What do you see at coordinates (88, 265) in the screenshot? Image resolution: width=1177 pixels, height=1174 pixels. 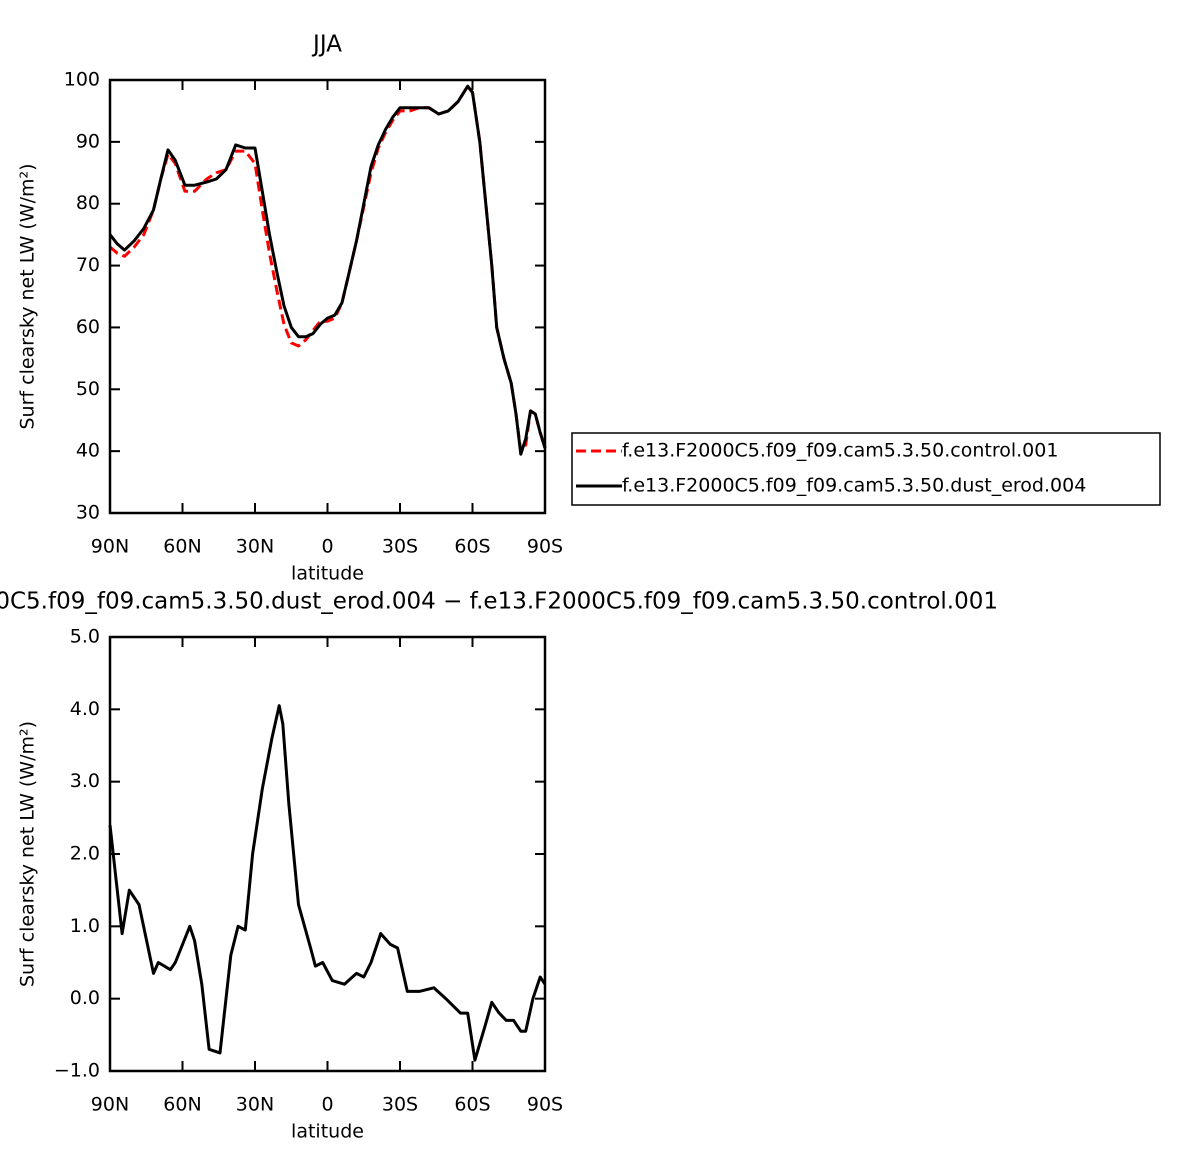 I see `y-tick-label: 70` at bounding box center [88, 265].